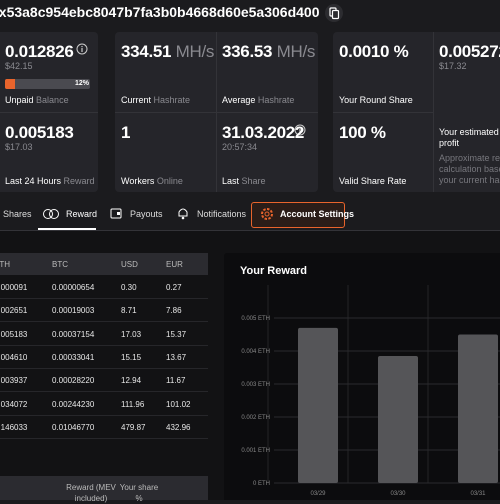  What do you see at coordinates (19, 147) in the screenshot?
I see `stat-sub: $17.03` at bounding box center [19, 147].